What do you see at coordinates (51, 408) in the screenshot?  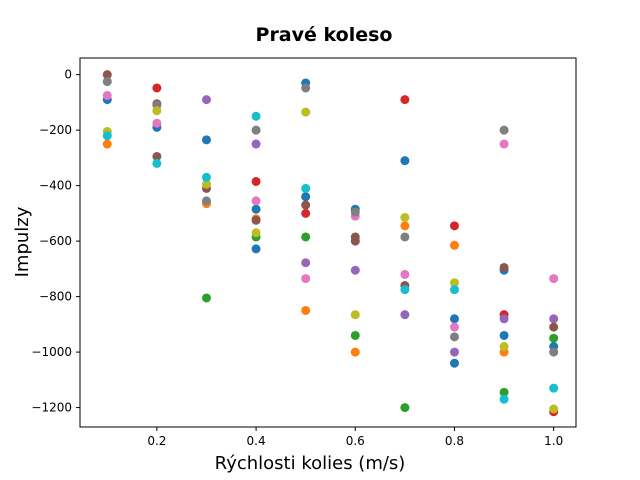 I see `y-tick-label: −1200` at bounding box center [51, 408].